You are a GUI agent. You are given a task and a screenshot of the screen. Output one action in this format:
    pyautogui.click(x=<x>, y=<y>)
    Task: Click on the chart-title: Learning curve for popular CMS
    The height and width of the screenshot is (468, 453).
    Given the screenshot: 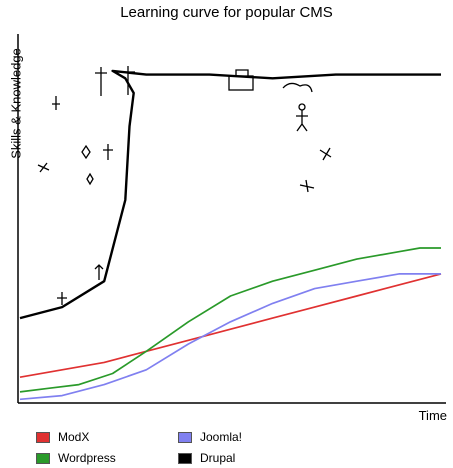 What is the action you would take?
    pyautogui.click(x=226, y=12)
    